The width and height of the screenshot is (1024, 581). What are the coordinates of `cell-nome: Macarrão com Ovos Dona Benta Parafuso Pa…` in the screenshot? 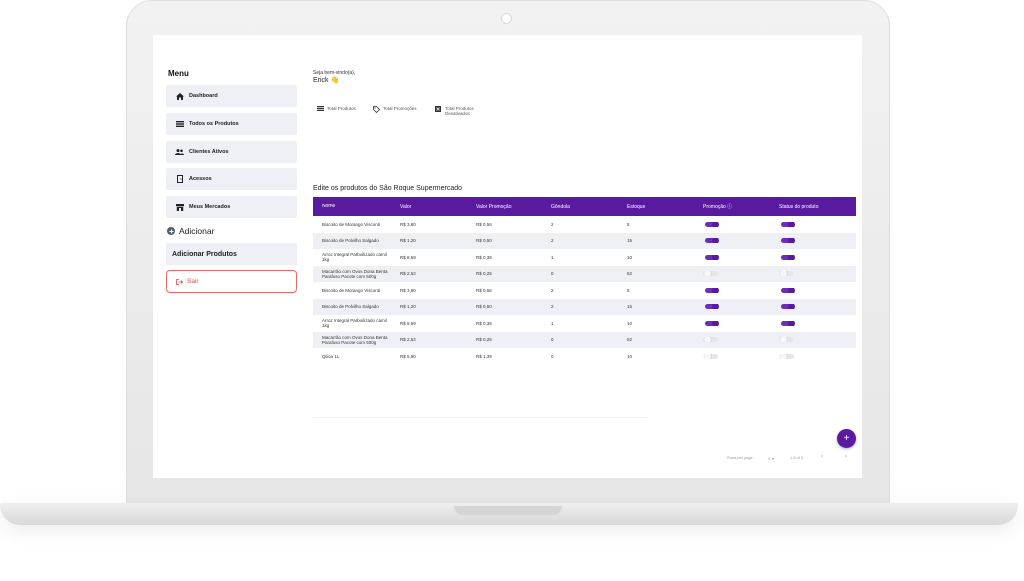 It's located at (355, 339).